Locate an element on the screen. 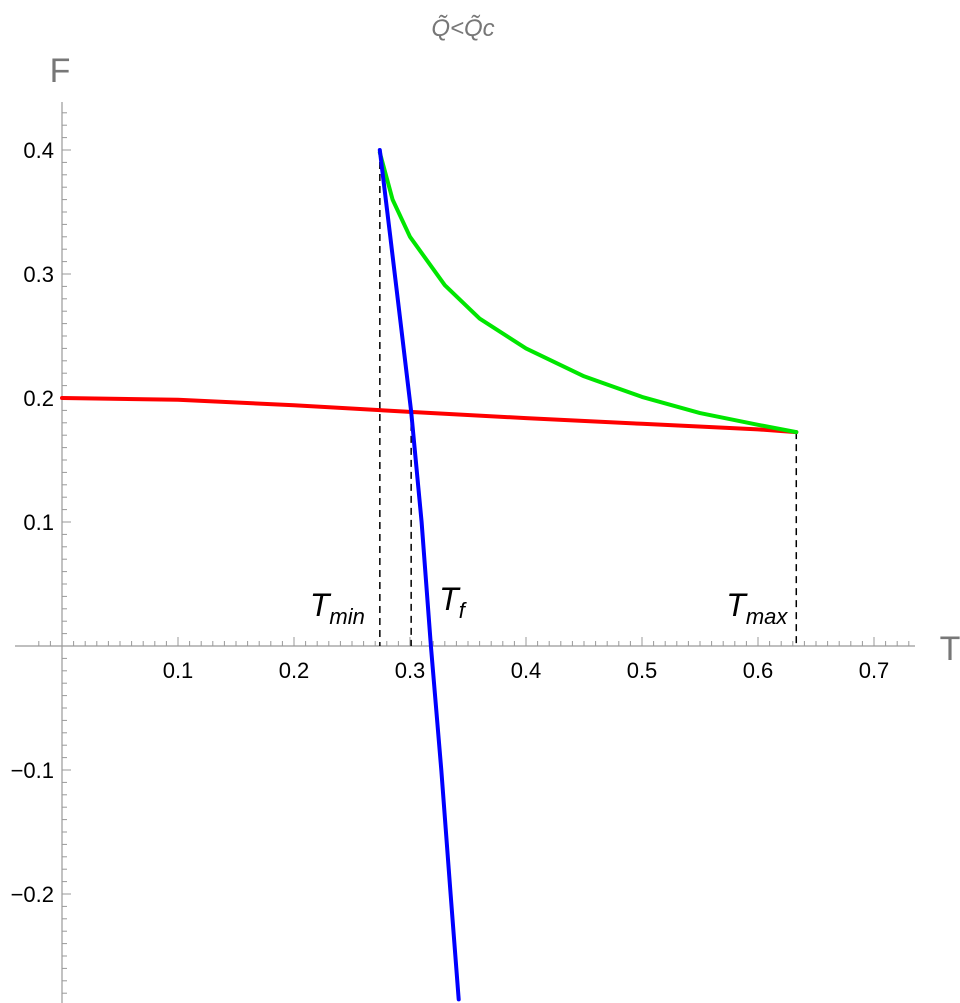 Image resolution: width=960 pixels, height=1003 pixels. y-tick-label: 0.2 is located at coordinates (38, 398).